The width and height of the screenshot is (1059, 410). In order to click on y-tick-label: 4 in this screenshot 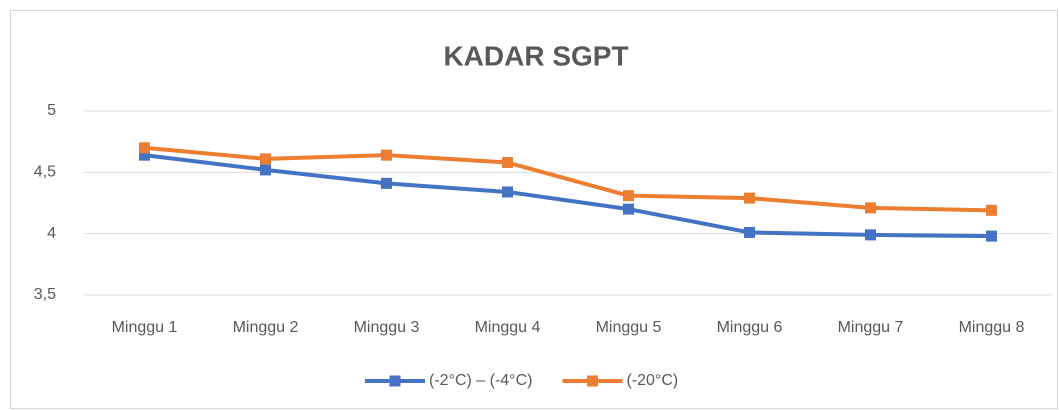, I will do `click(51, 233)`.